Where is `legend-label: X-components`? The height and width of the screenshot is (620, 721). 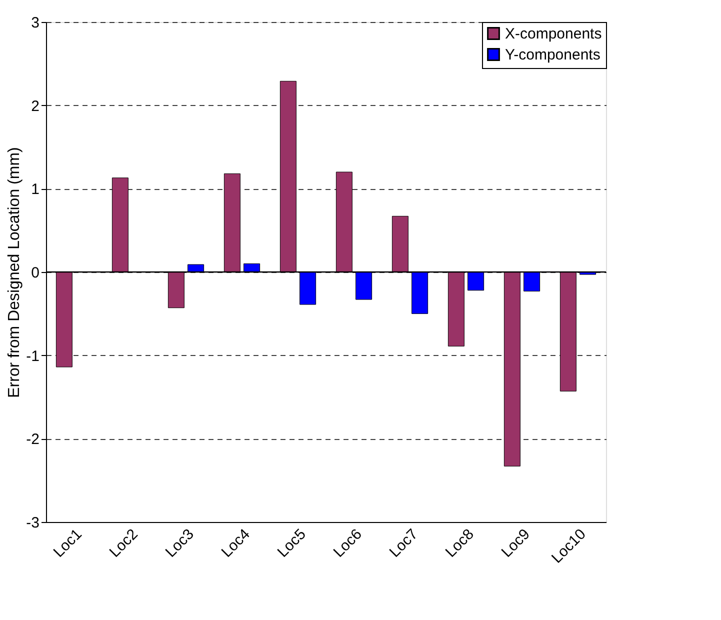
legend-label: X-components is located at coordinates (553, 34).